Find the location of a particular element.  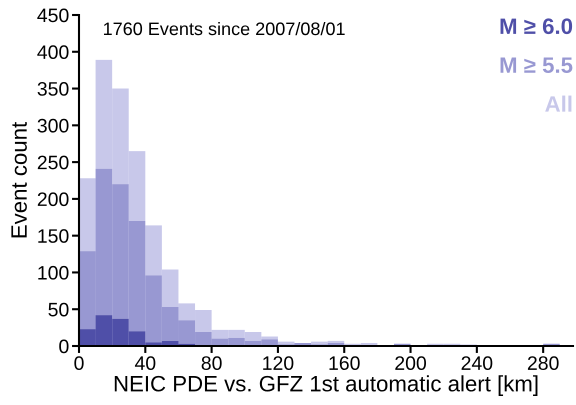

x-tick-label: 80 is located at coordinates (212, 363).